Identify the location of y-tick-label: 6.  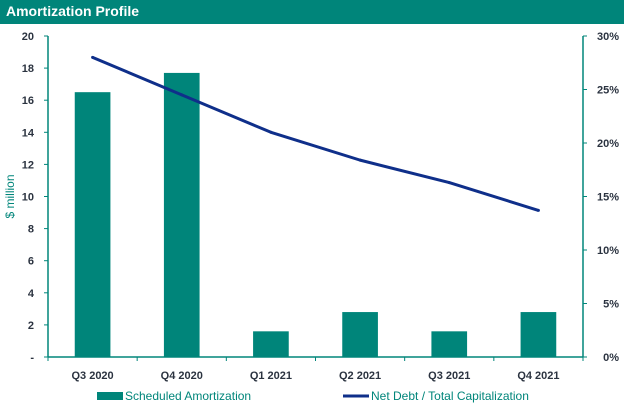
(31, 262).